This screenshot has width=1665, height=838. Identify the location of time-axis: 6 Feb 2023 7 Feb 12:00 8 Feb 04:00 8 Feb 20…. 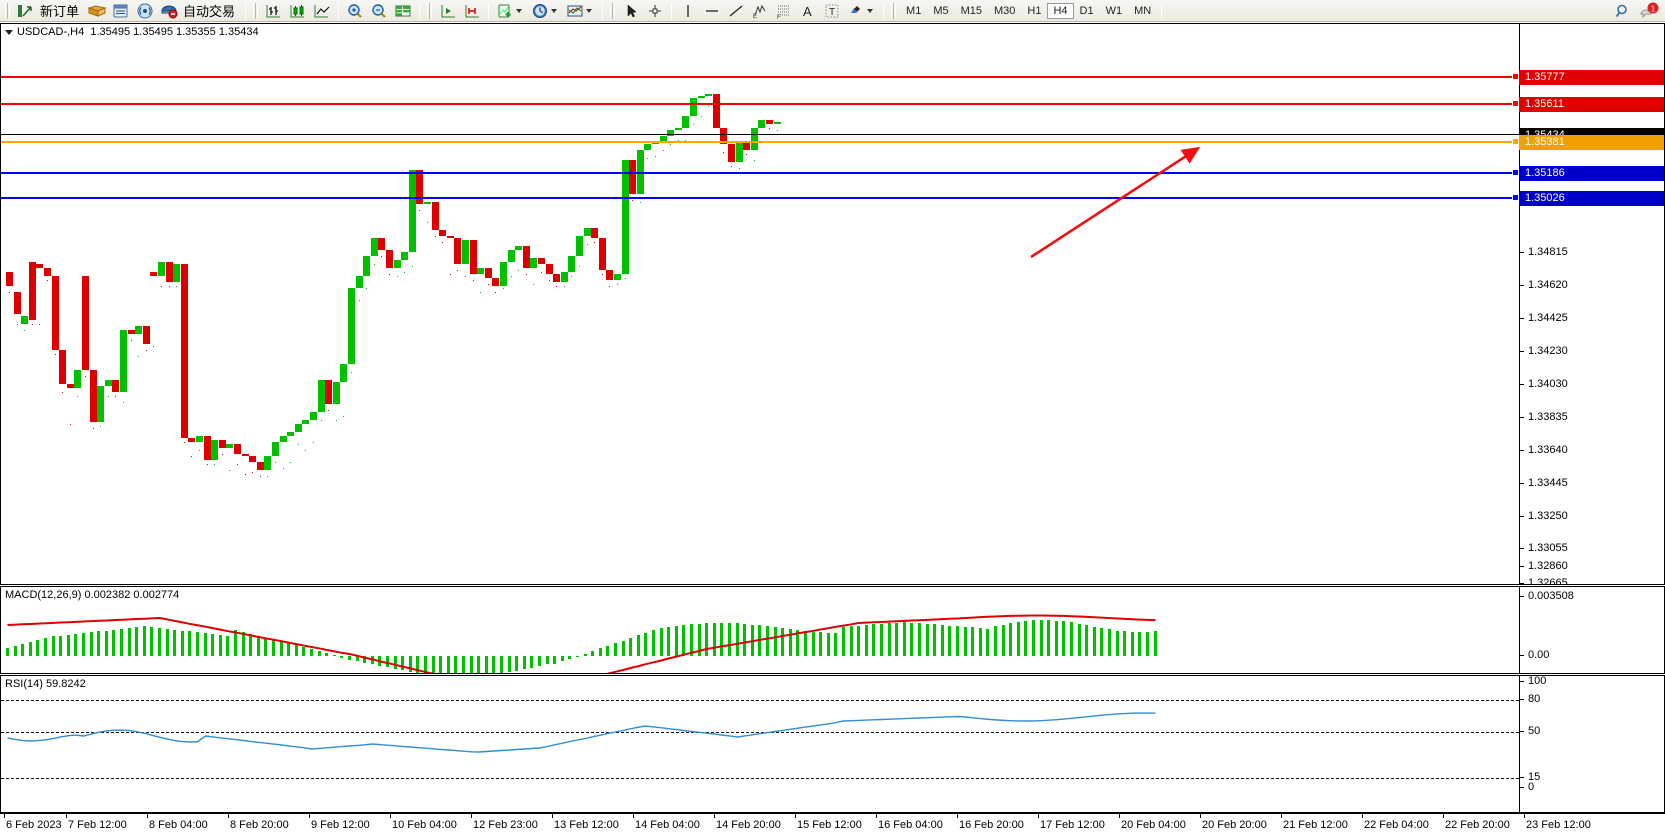
(832, 825).